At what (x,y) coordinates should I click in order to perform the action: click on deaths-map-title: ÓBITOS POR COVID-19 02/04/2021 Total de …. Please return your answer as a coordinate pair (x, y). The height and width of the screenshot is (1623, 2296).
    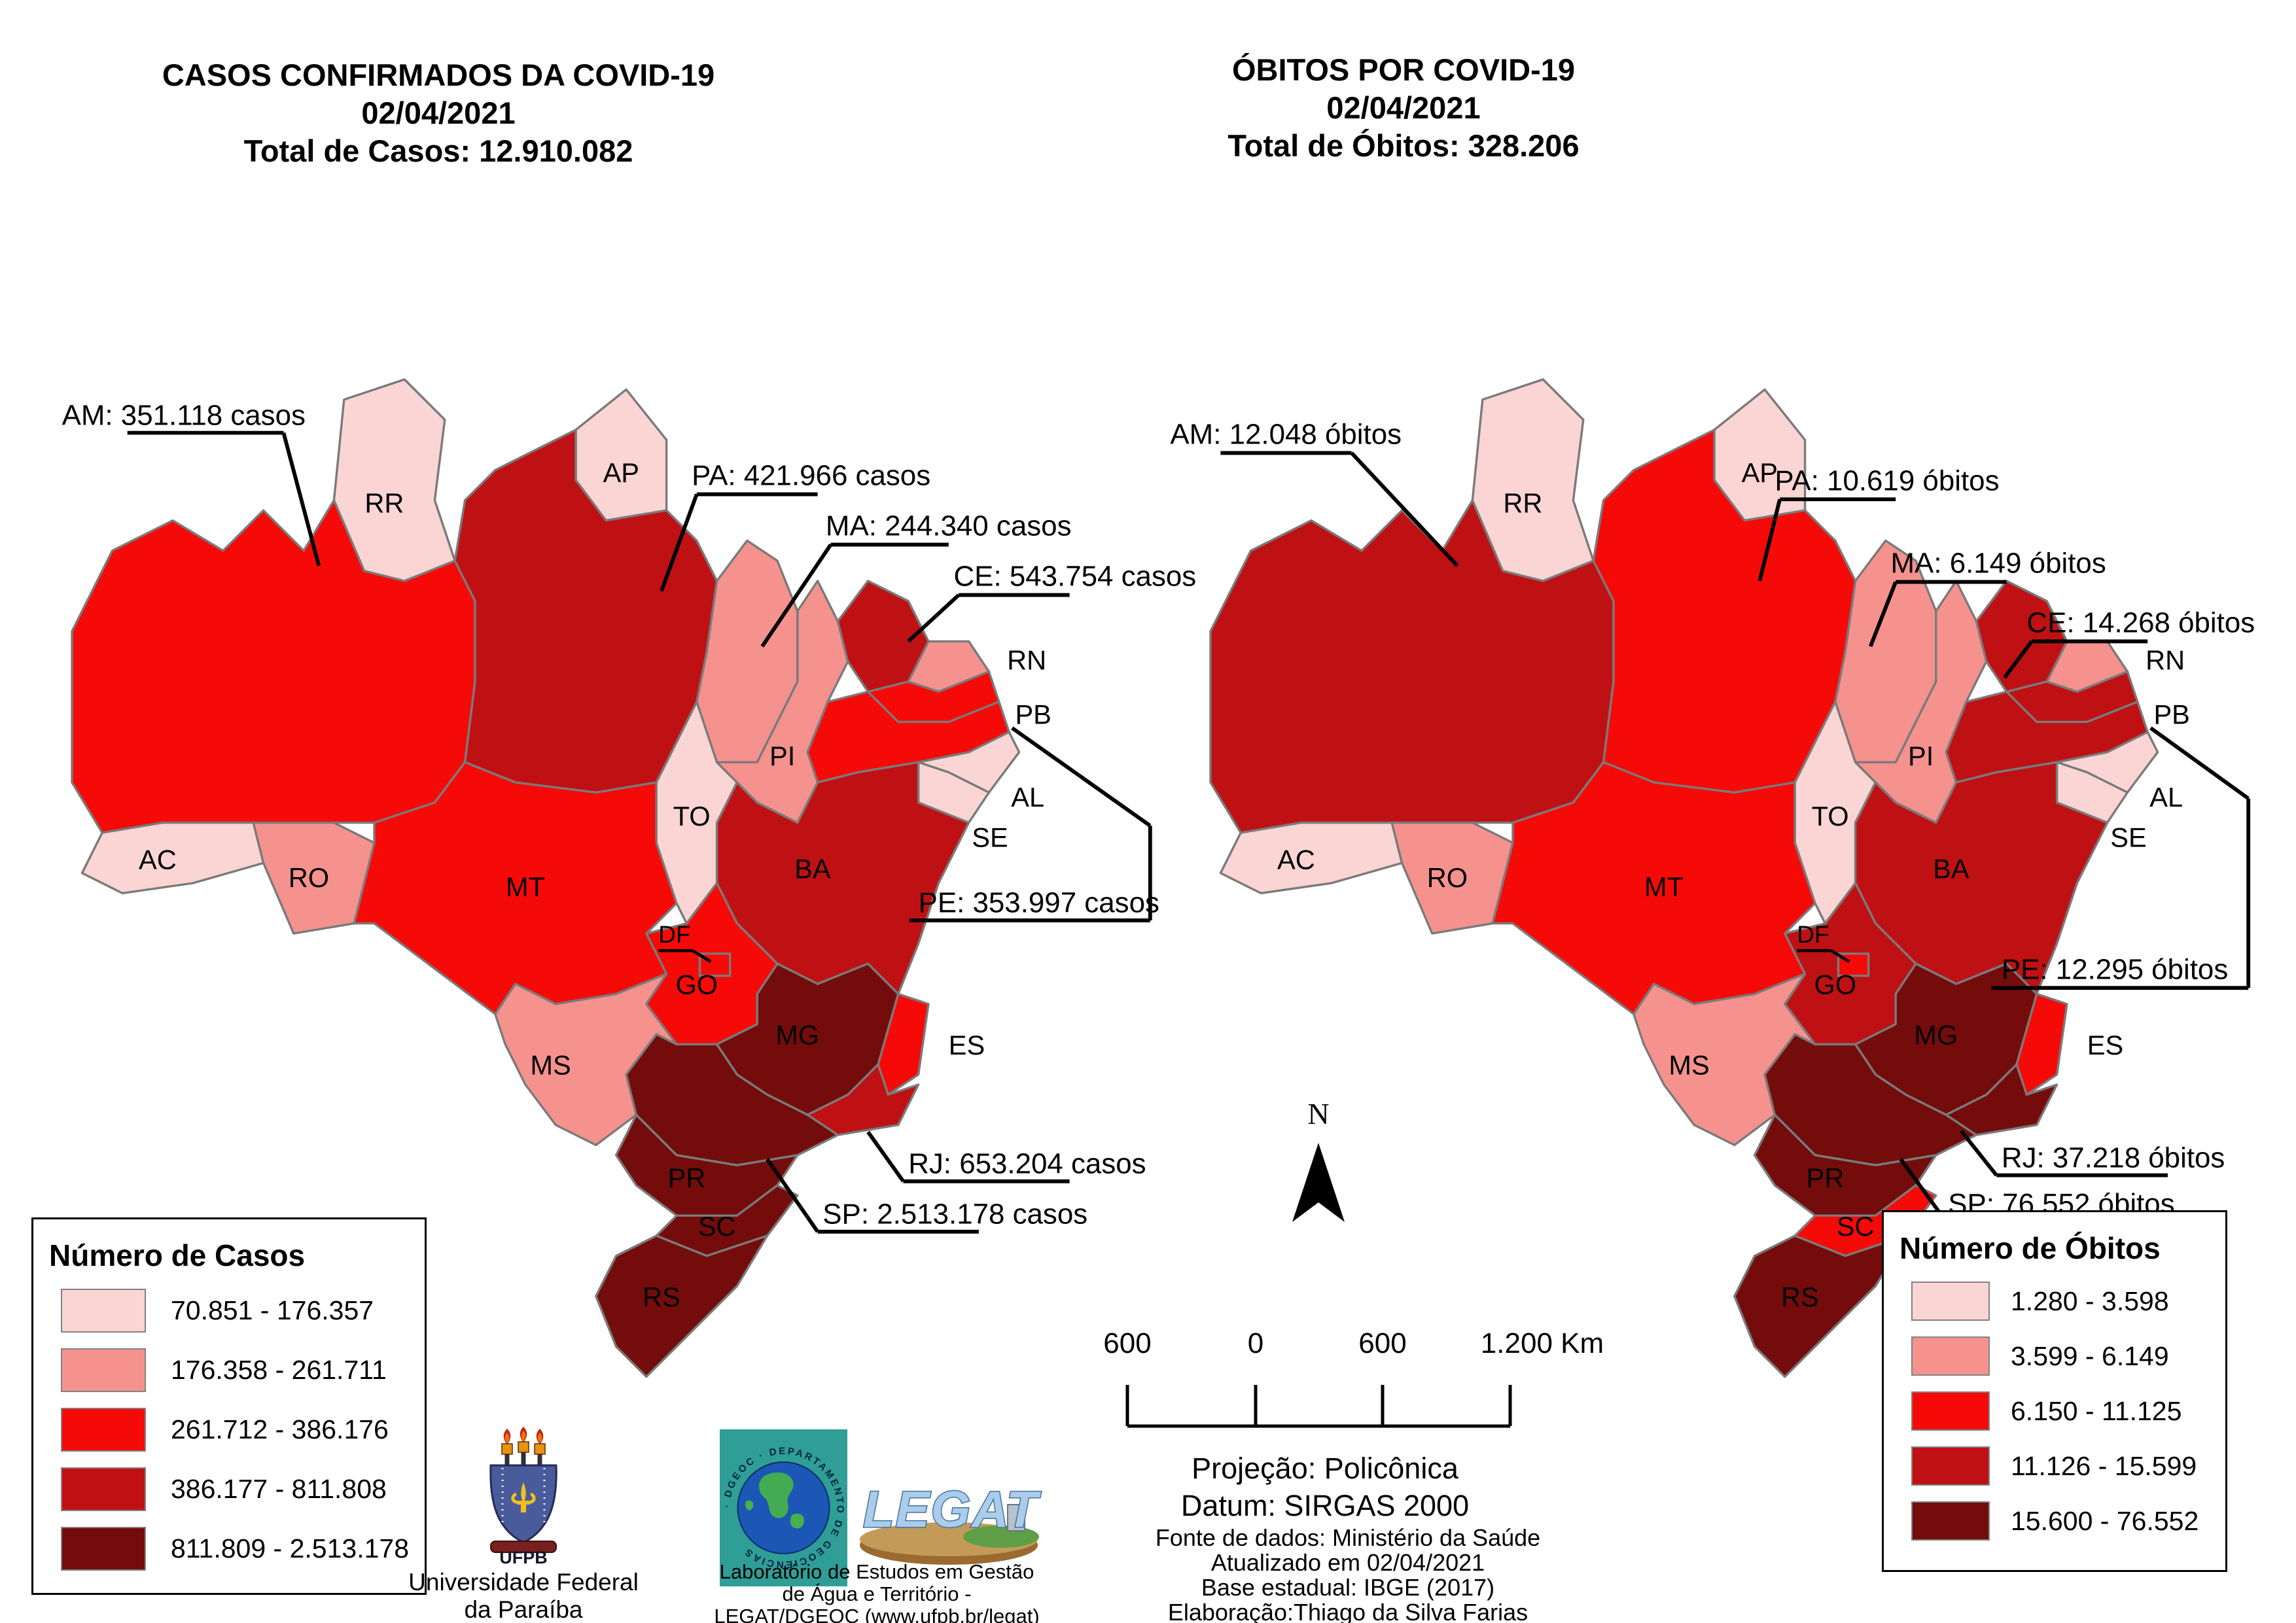
    Looking at the image, I should click on (1404, 108).